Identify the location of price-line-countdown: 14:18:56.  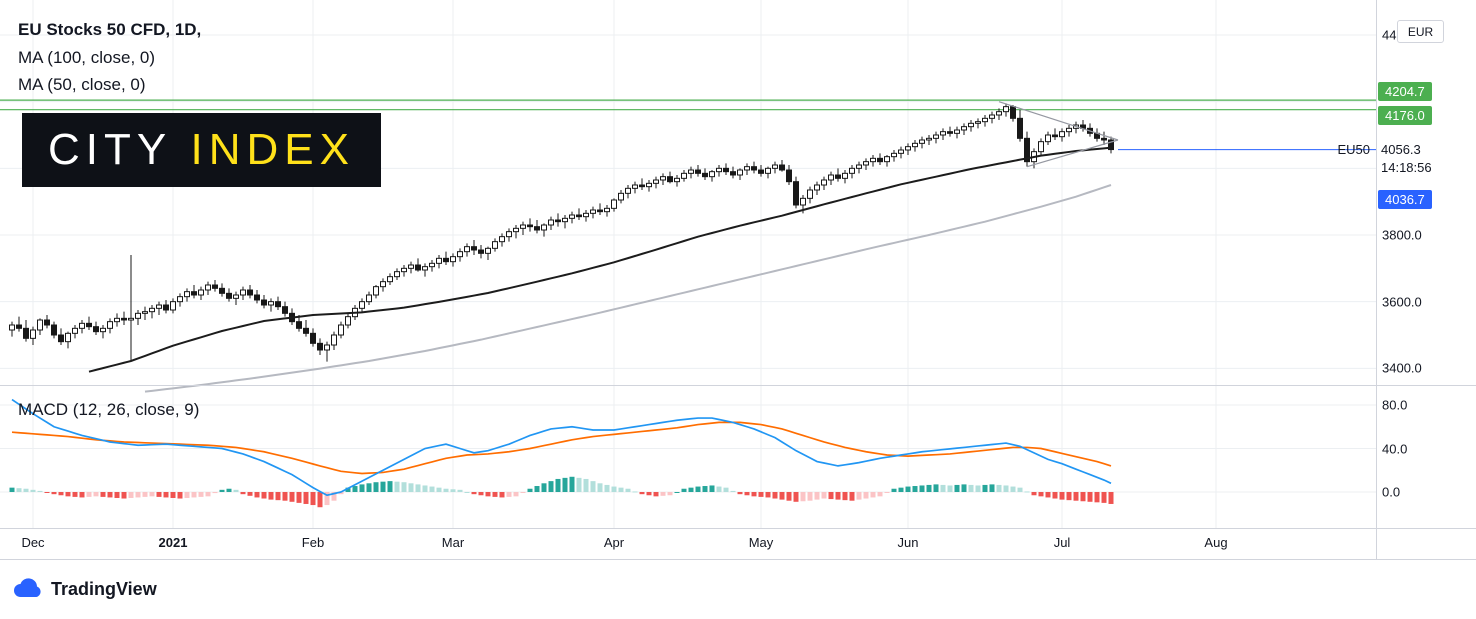
(1406, 167).